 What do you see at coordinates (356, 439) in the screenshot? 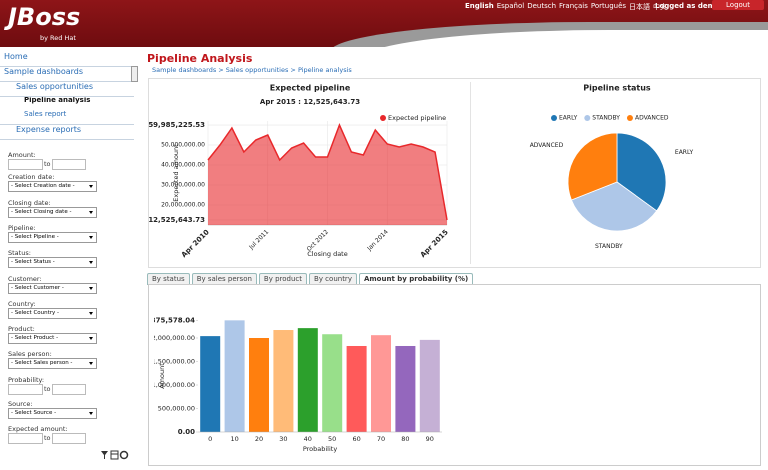
I see `x-tick-label: 60` at bounding box center [356, 439].